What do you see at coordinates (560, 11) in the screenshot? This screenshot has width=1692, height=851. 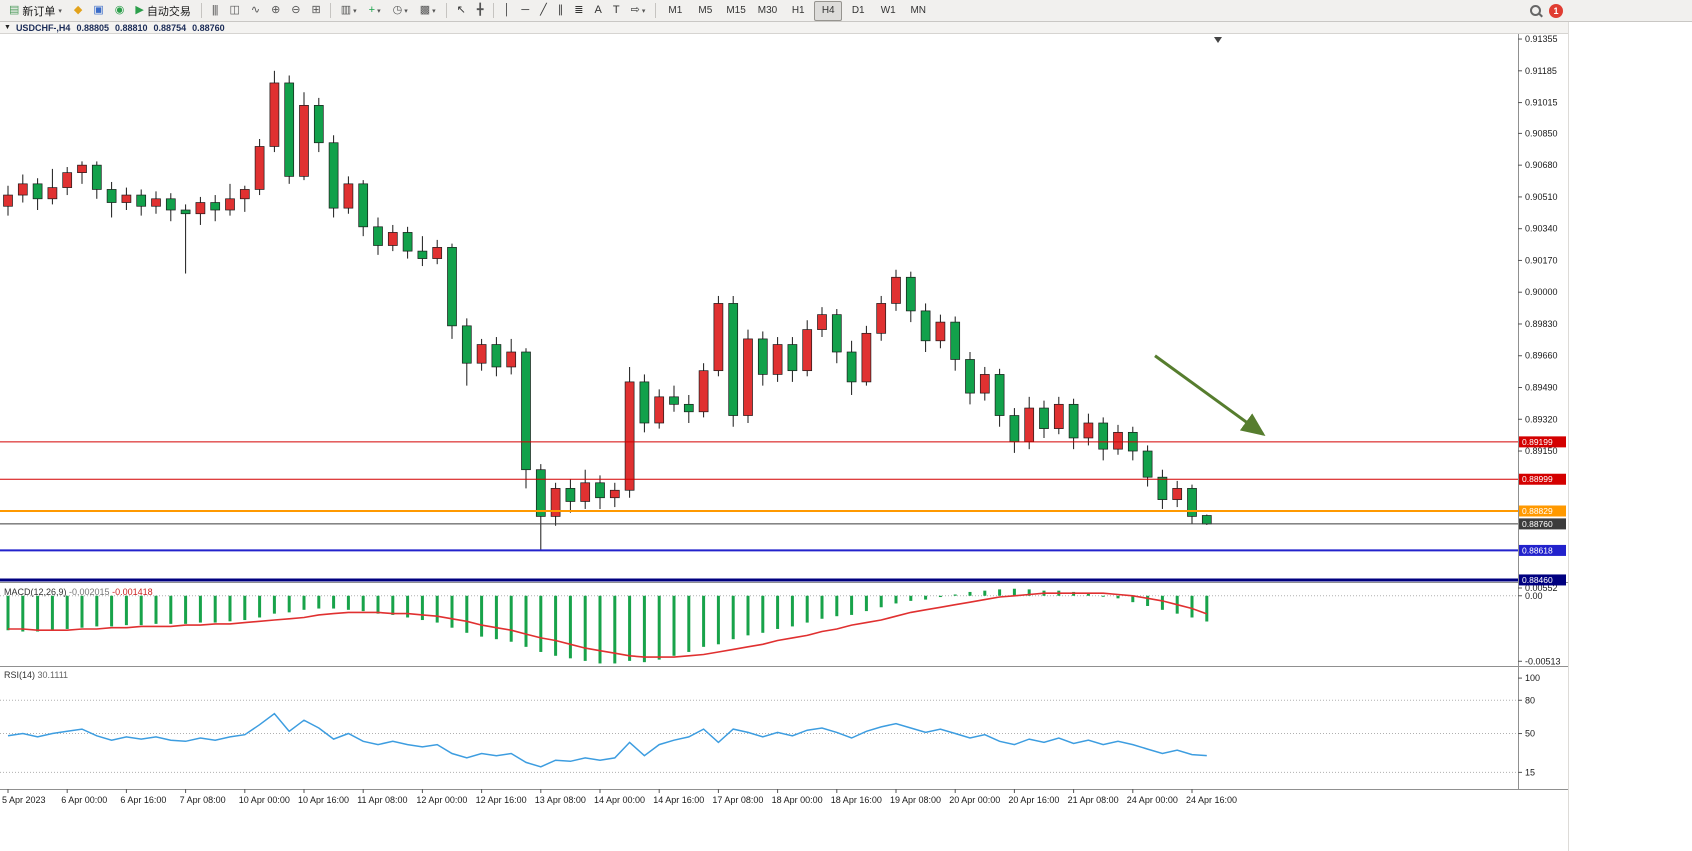 I see `channel-button: ∥` at bounding box center [560, 11].